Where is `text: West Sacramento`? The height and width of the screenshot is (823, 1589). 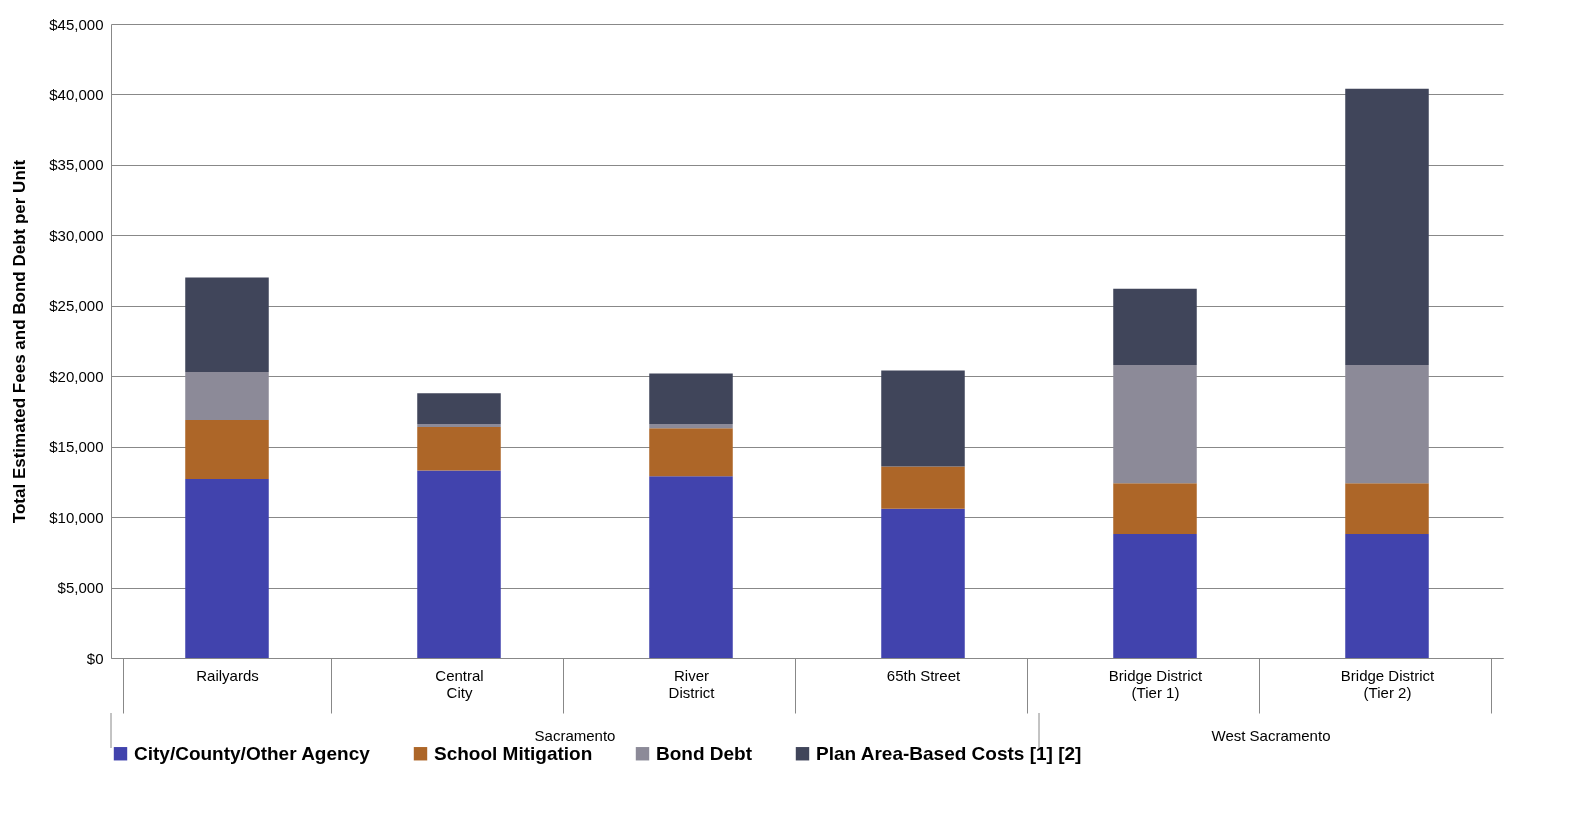 text: West Sacramento is located at coordinates (1271, 735).